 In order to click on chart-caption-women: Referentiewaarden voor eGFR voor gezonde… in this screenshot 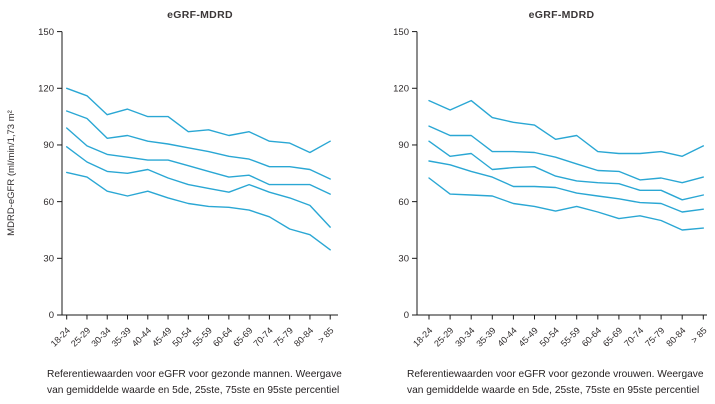, I will do `click(555, 382)`.